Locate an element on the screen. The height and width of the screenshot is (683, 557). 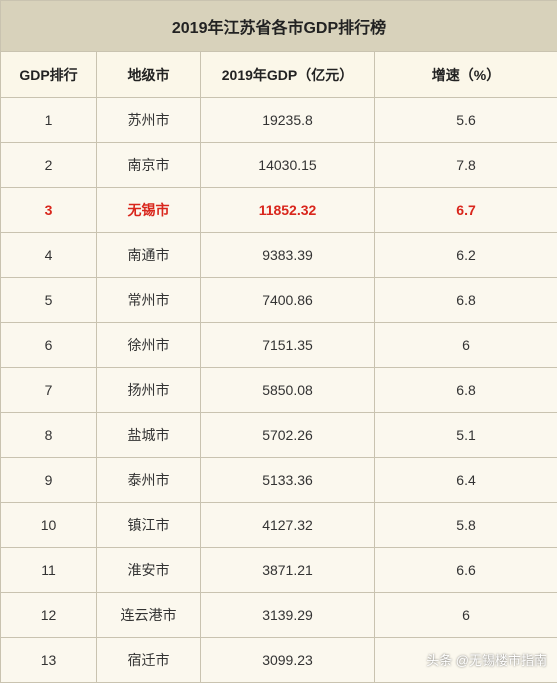
cell-city: 常州市 is located at coordinates (148, 300).